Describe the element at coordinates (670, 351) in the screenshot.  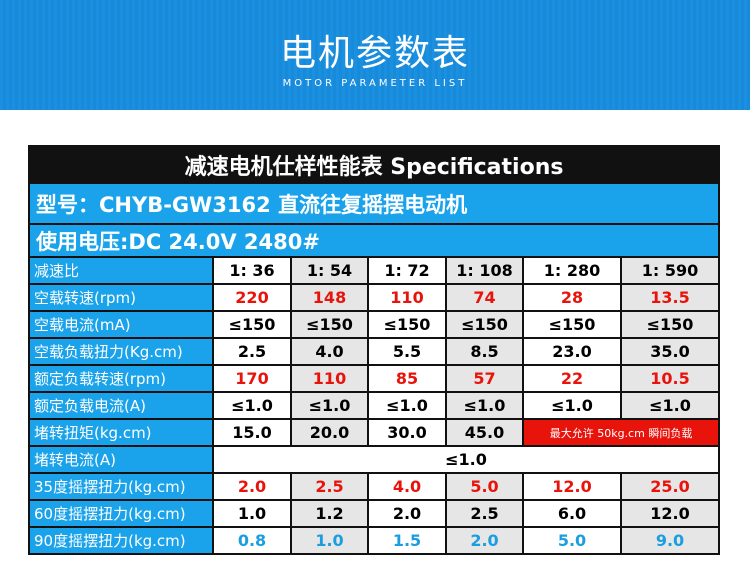
I see `value-cell: 35.0` at that location.